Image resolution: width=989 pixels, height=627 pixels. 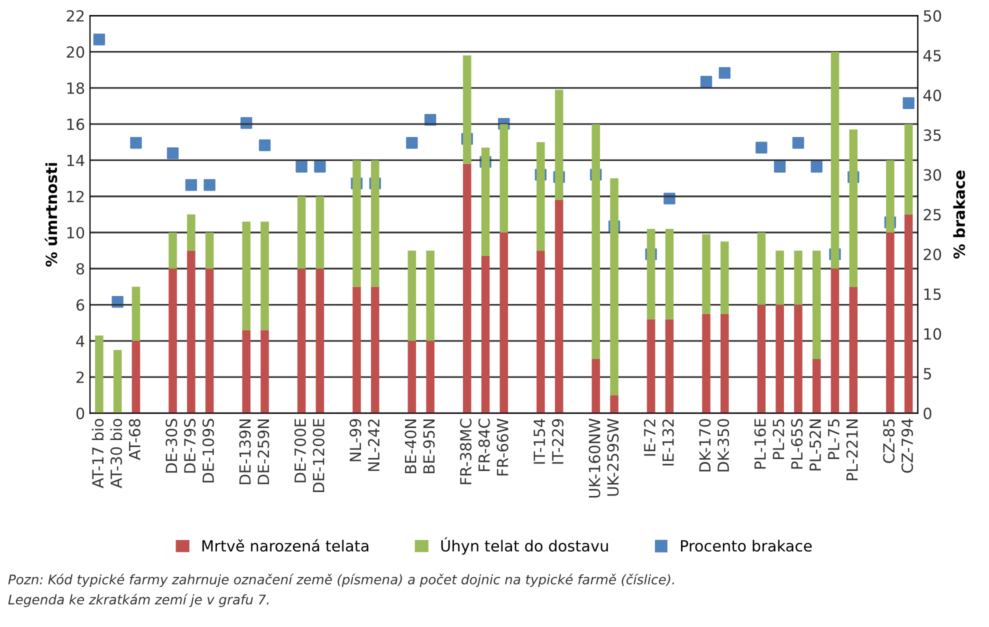 I want to click on x-tick-label: DE-1200E, so click(x=318, y=455).